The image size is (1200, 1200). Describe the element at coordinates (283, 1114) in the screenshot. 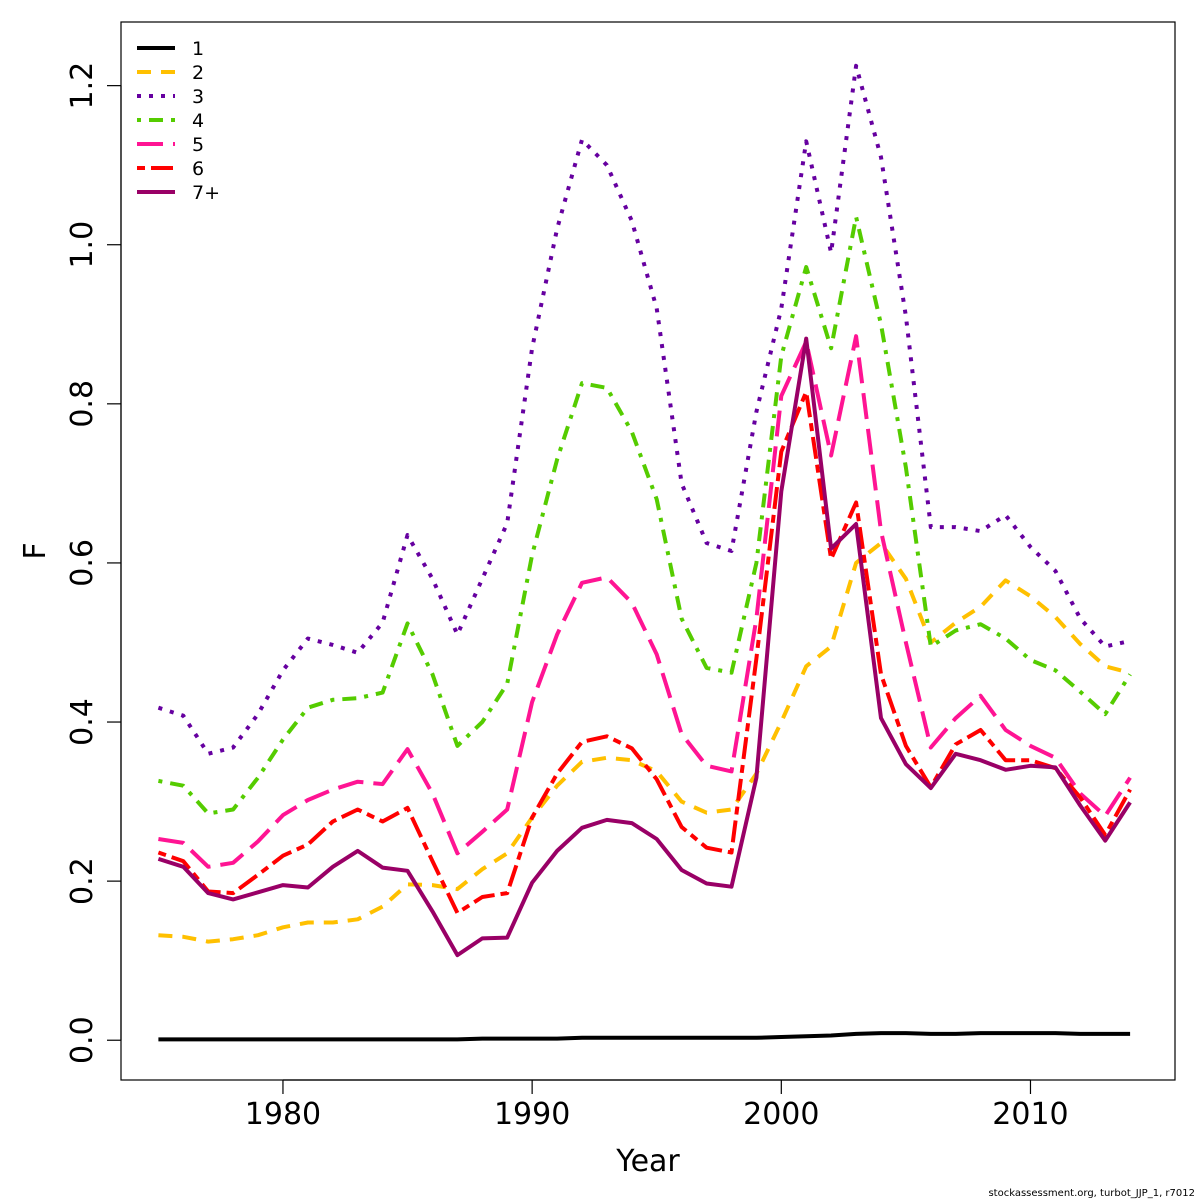

I see `x-tick-label: 1980` at that location.